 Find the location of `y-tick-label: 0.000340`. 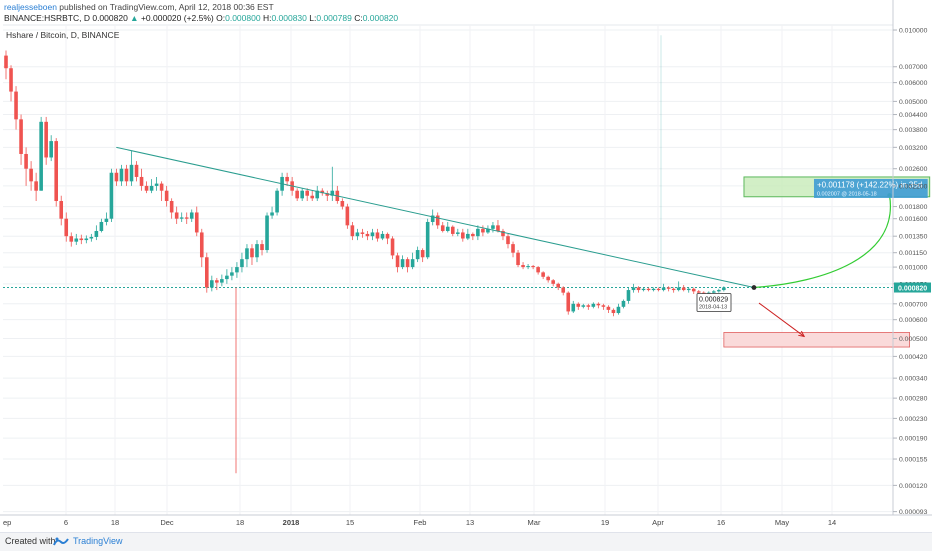

y-tick-label: 0.000340 is located at coordinates (913, 379).